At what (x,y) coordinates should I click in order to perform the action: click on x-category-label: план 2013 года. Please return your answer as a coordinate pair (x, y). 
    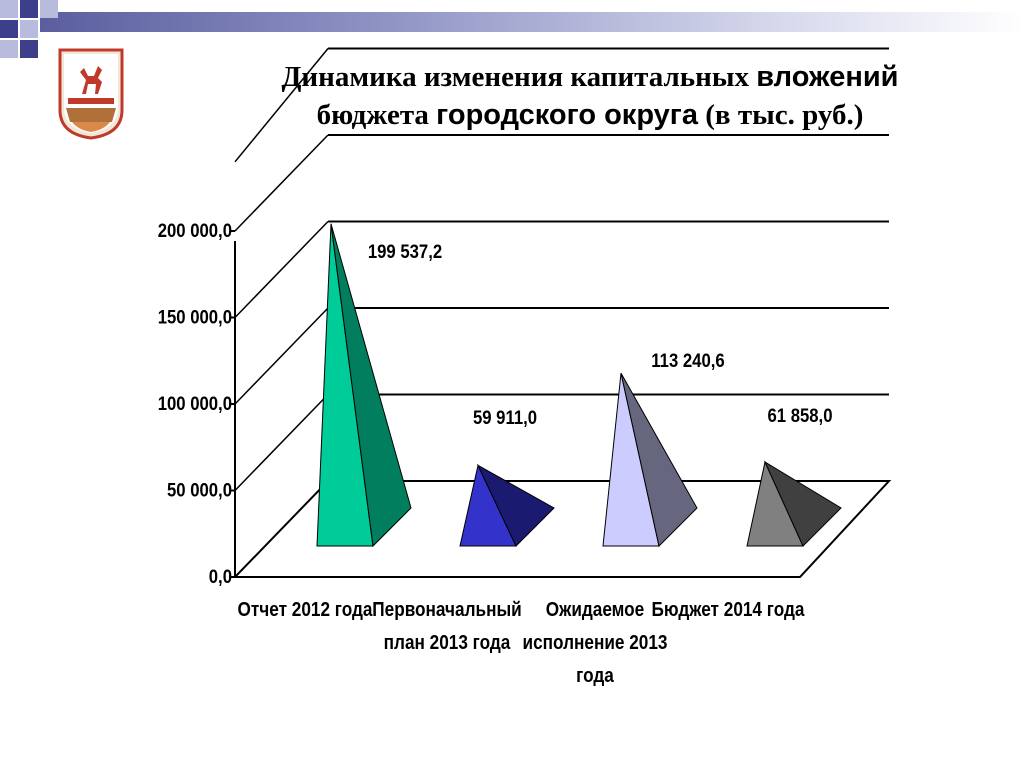
    Looking at the image, I should click on (447, 642).